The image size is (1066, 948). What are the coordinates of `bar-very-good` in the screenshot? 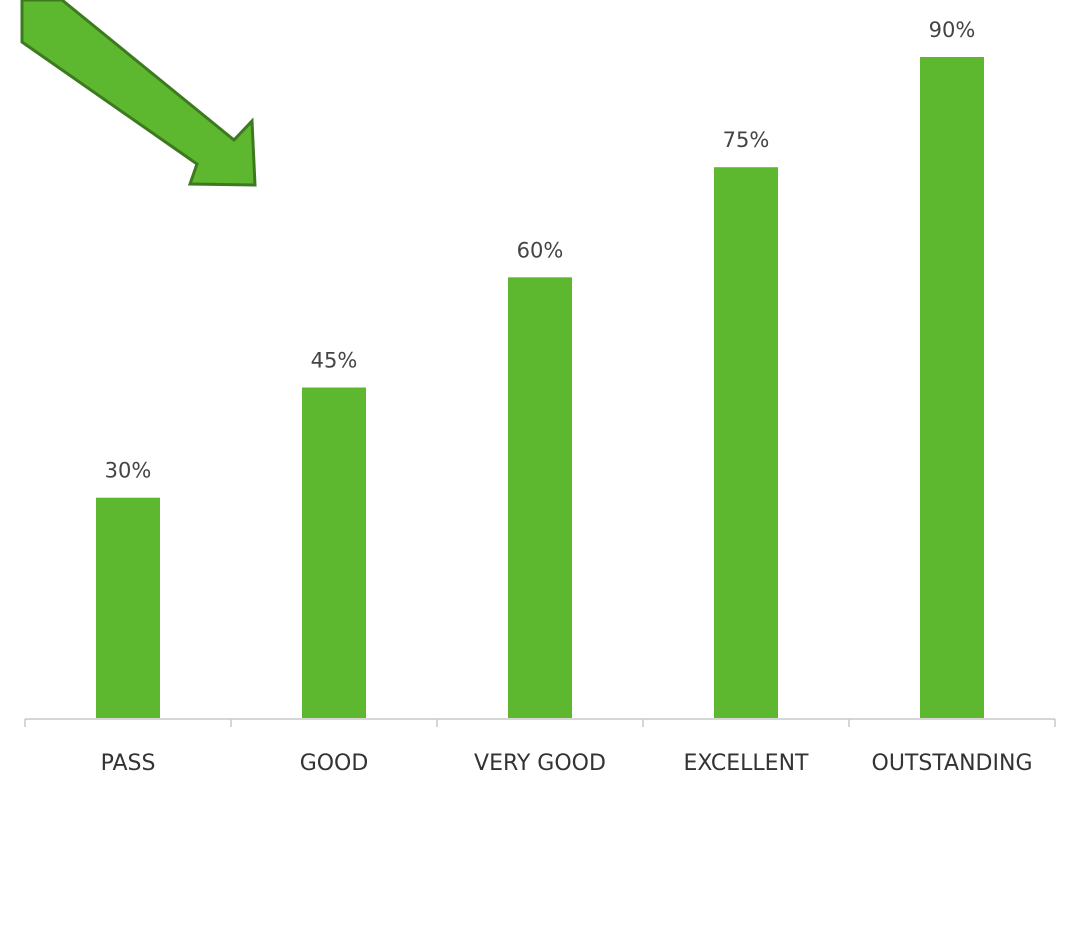 It's located at (540, 497).